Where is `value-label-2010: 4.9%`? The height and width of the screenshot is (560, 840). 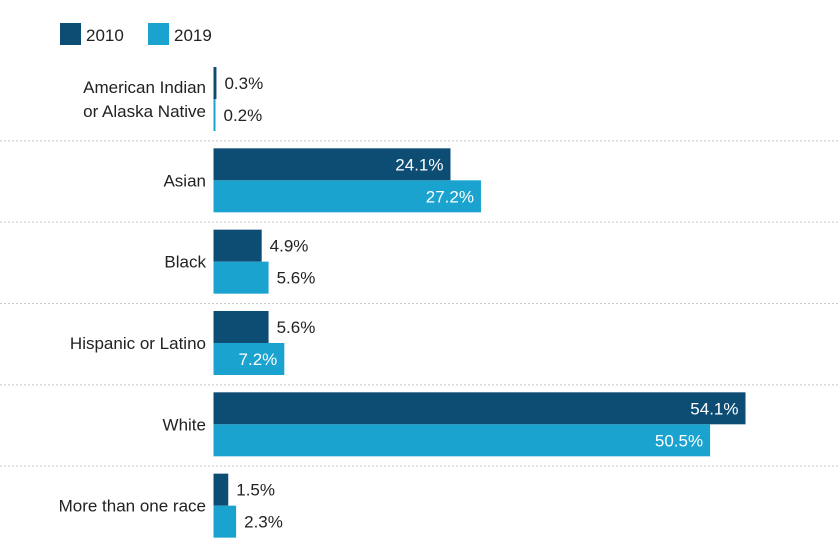
value-label-2010: 4.9% is located at coordinates (289, 246).